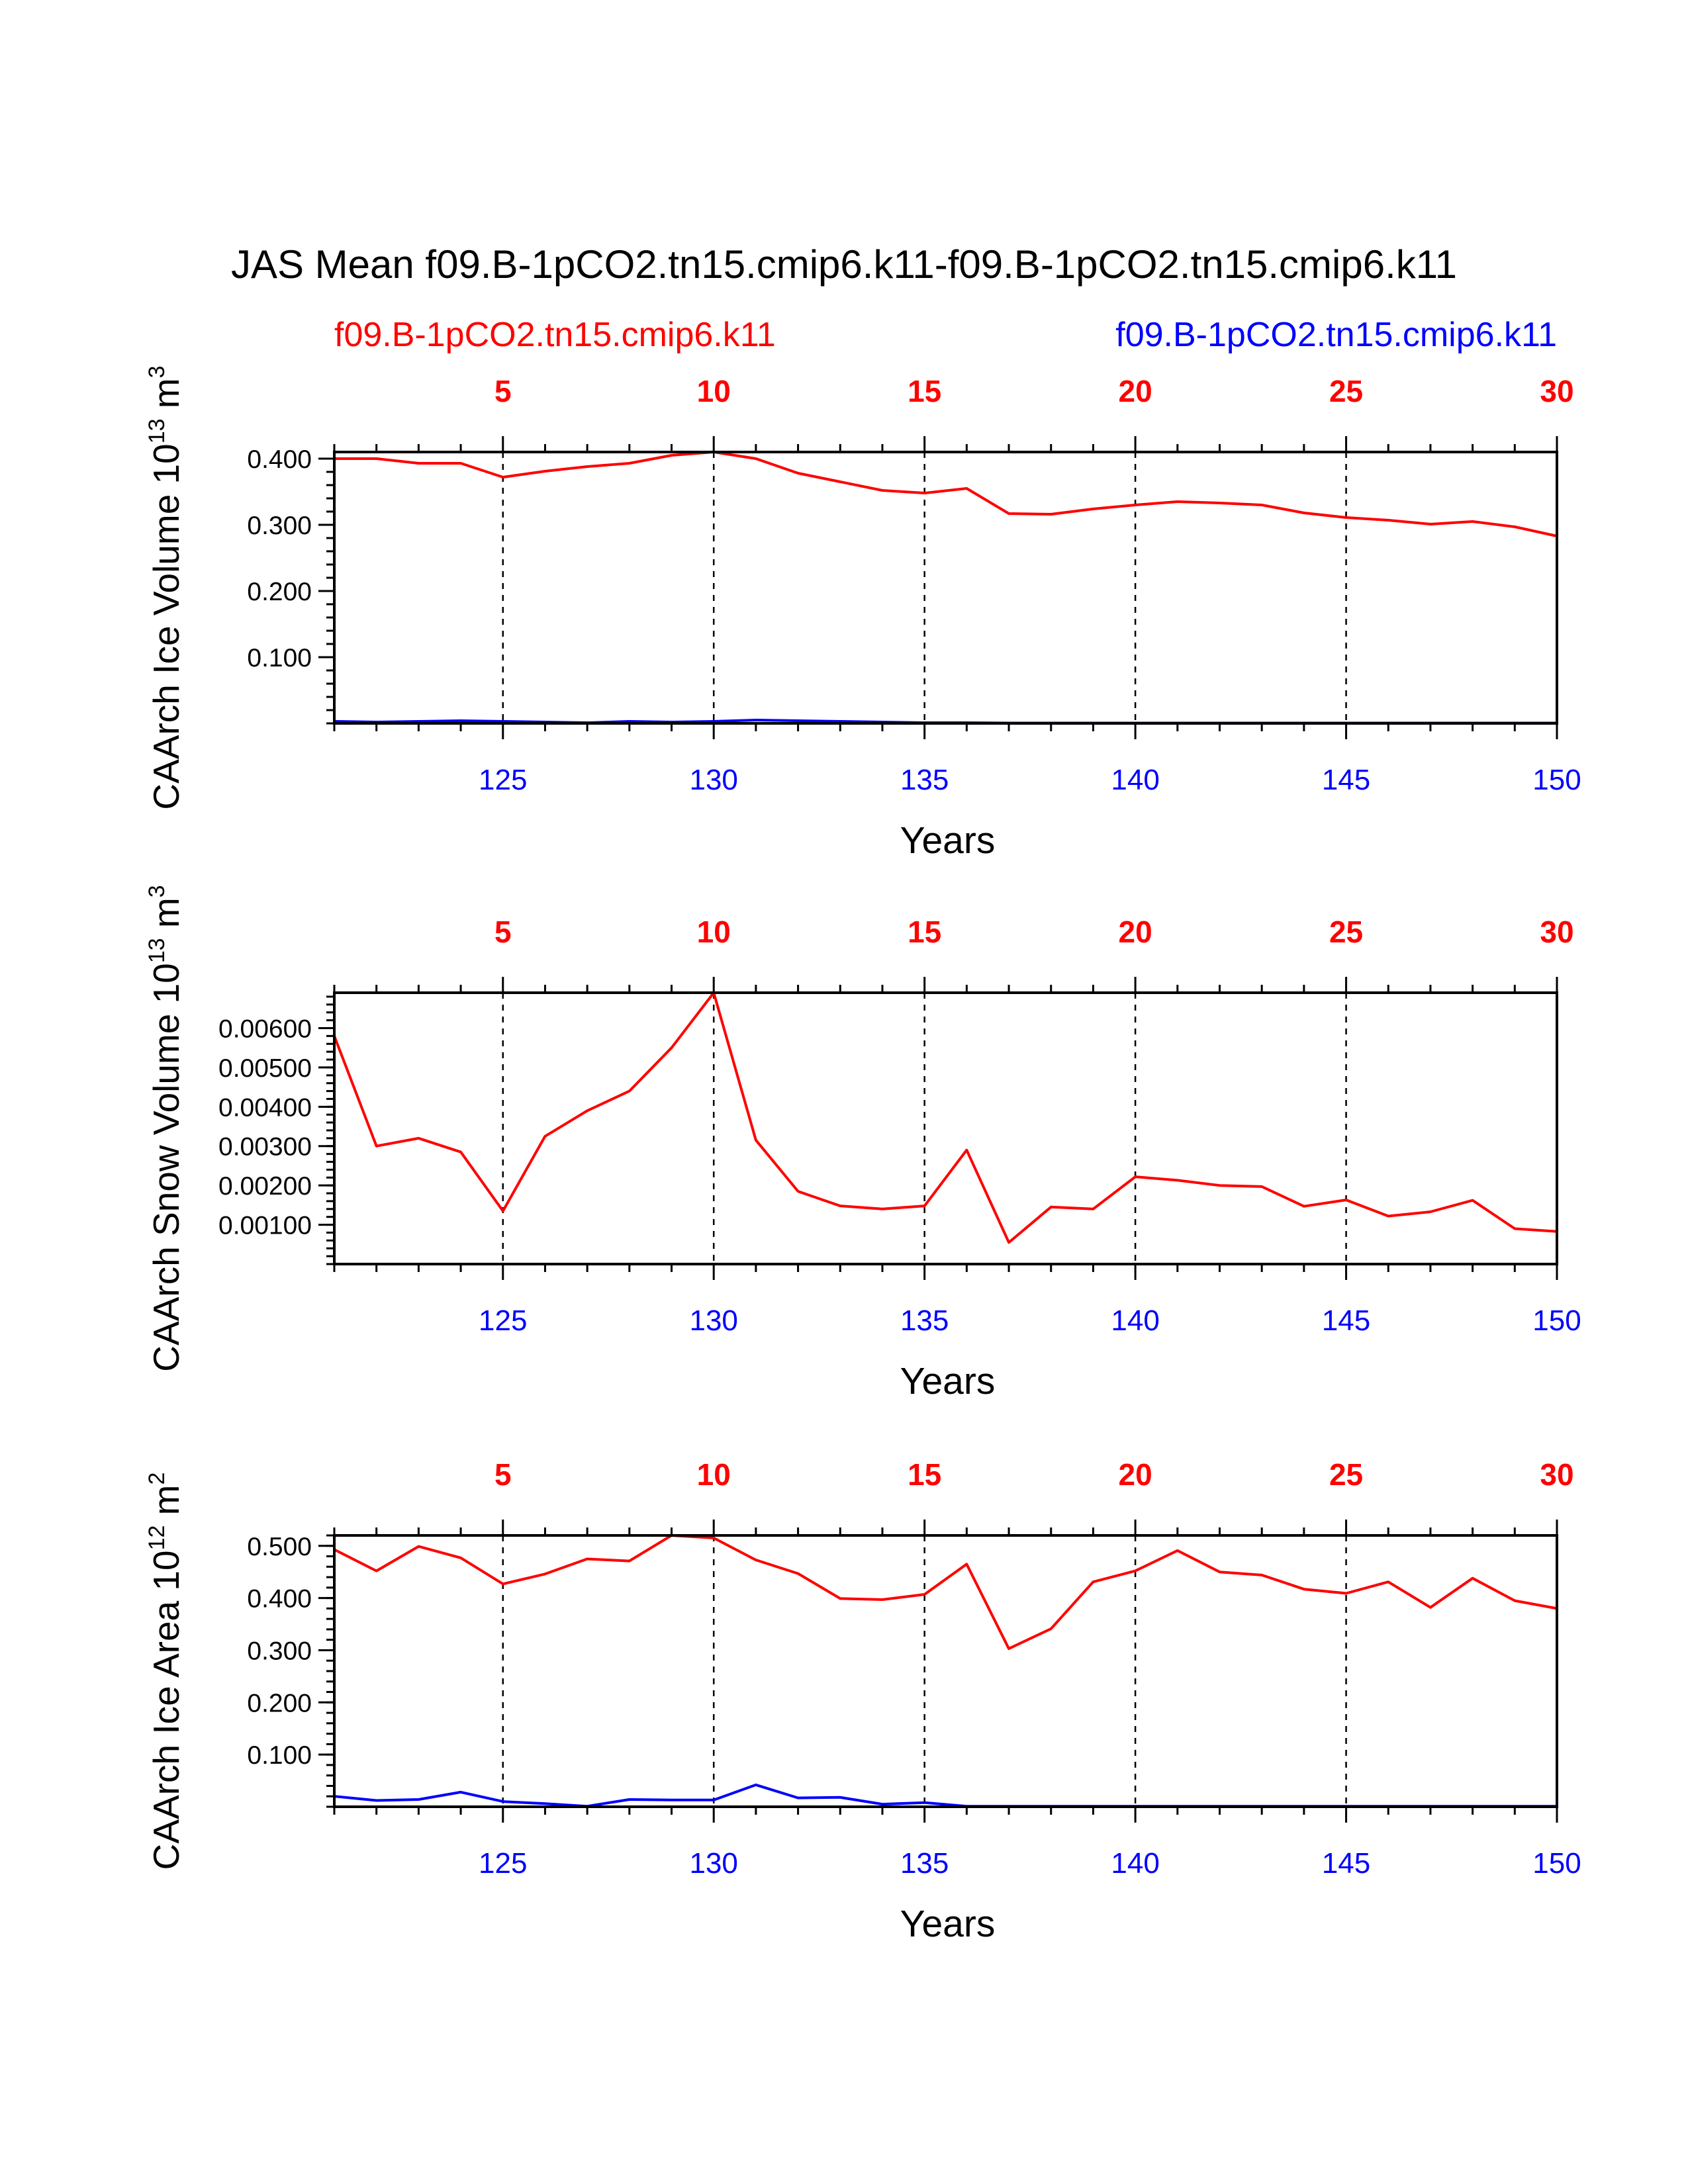 The image size is (1688, 2184). I want to click on y-tick-label: 0.00500, so click(265, 1068).